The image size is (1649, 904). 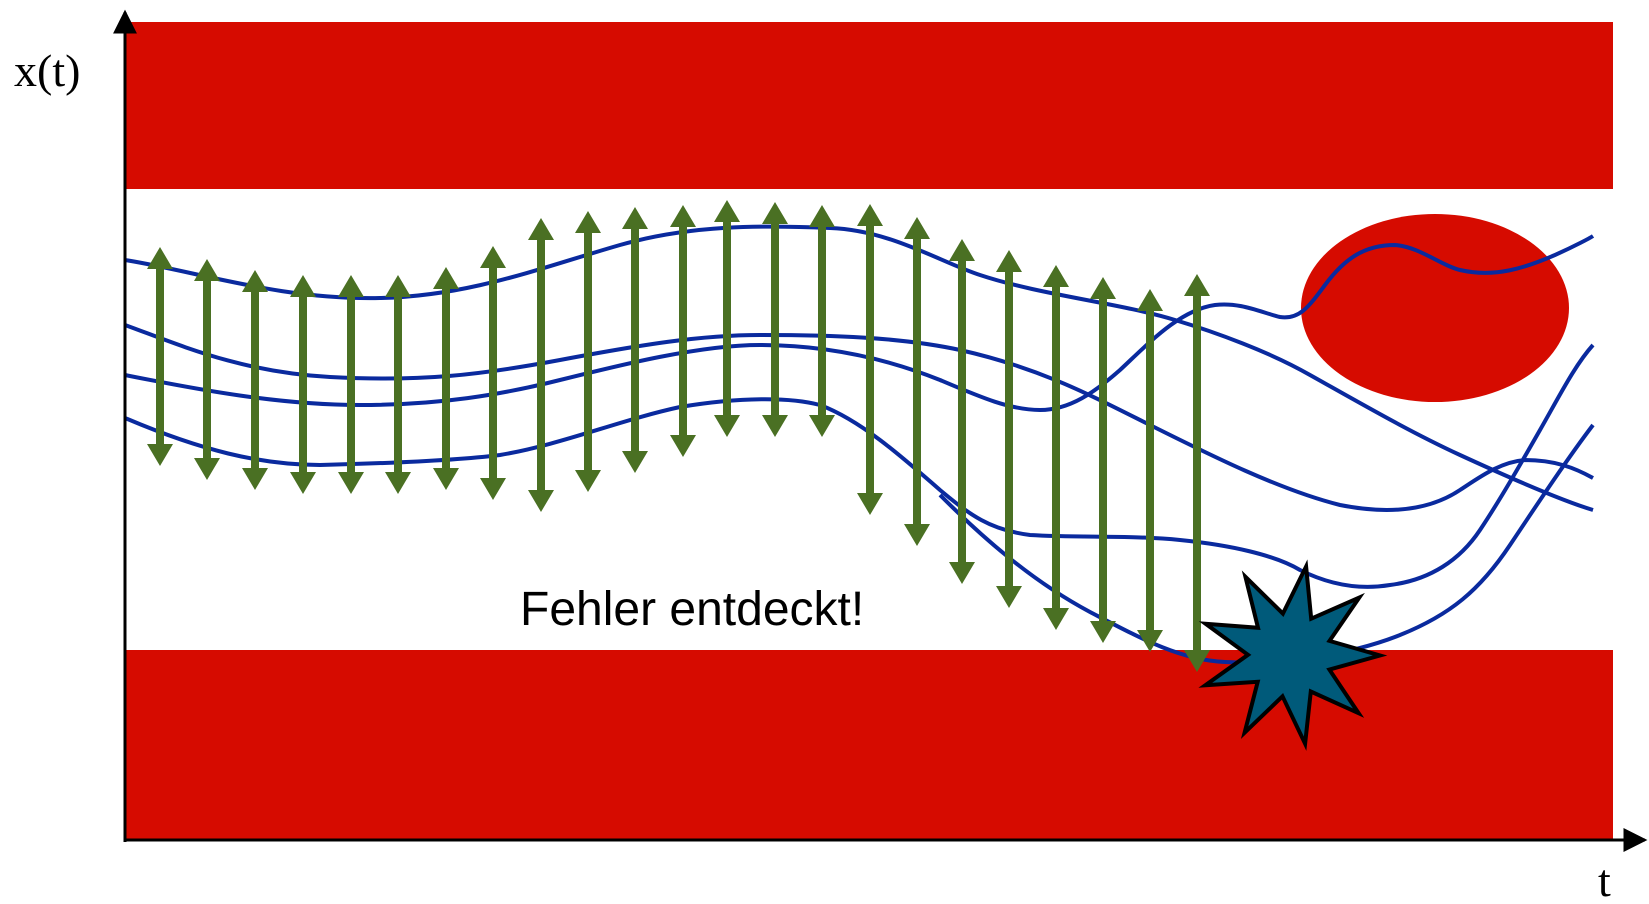 What do you see at coordinates (1435, 308) in the screenshot?
I see `forbidden-region-ellipse` at bounding box center [1435, 308].